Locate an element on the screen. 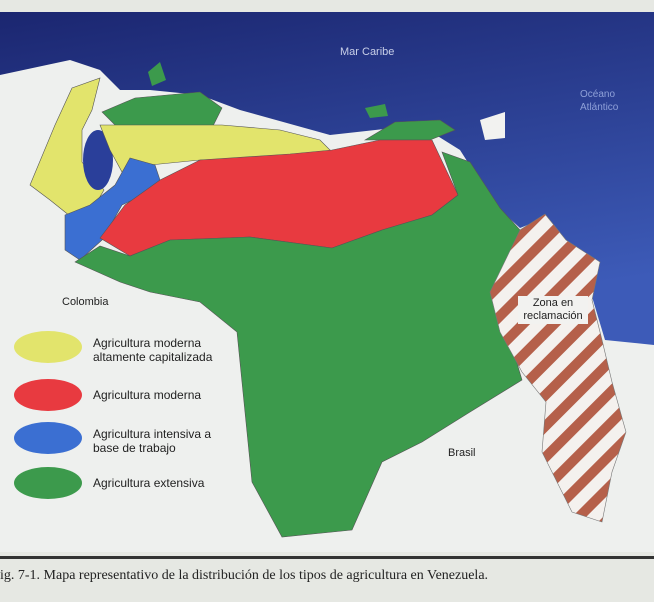  legend-swatch-yellow is located at coordinates (48, 347).